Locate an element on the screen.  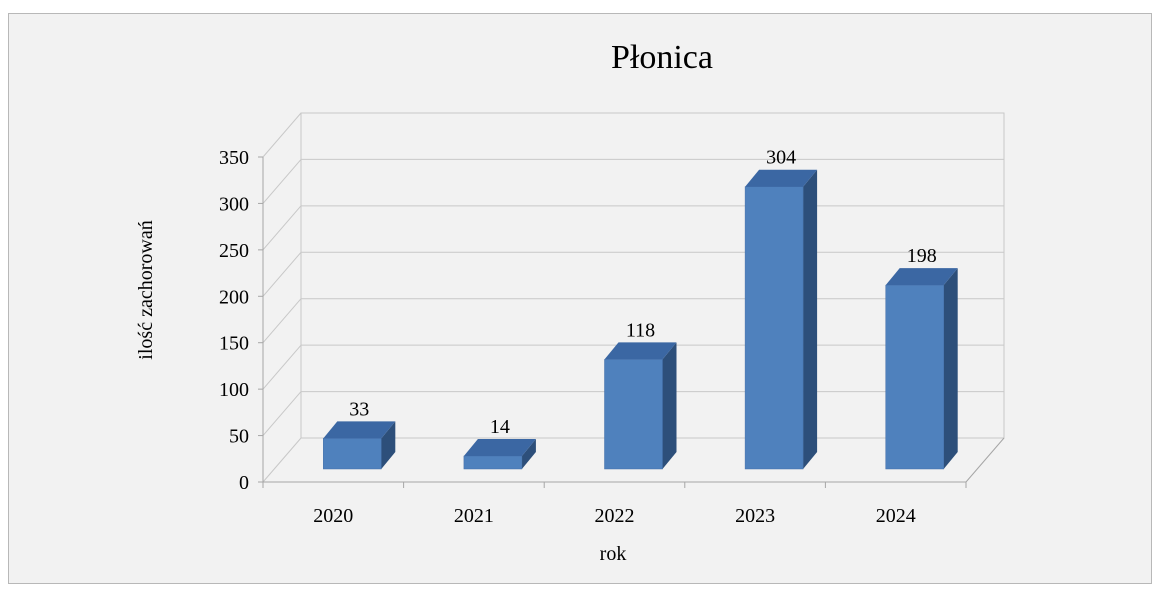
x-tick-label-2020: 2020 is located at coordinates (333, 516).